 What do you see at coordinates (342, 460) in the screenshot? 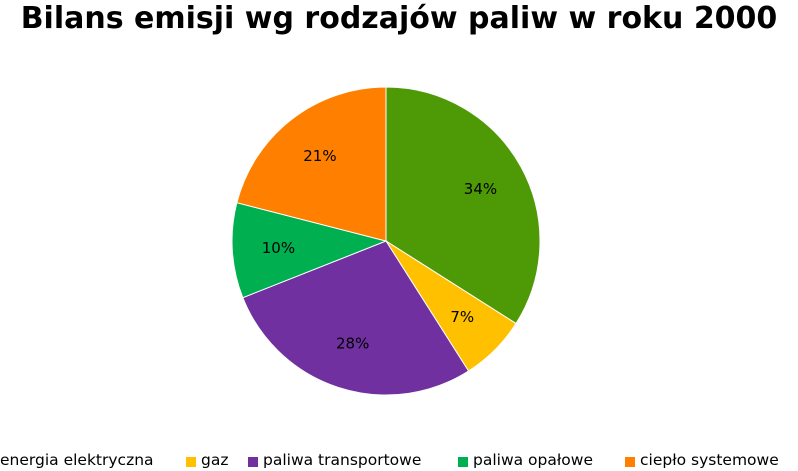
I see `legend-label: paliwa transportowe` at bounding box center [342, 460].